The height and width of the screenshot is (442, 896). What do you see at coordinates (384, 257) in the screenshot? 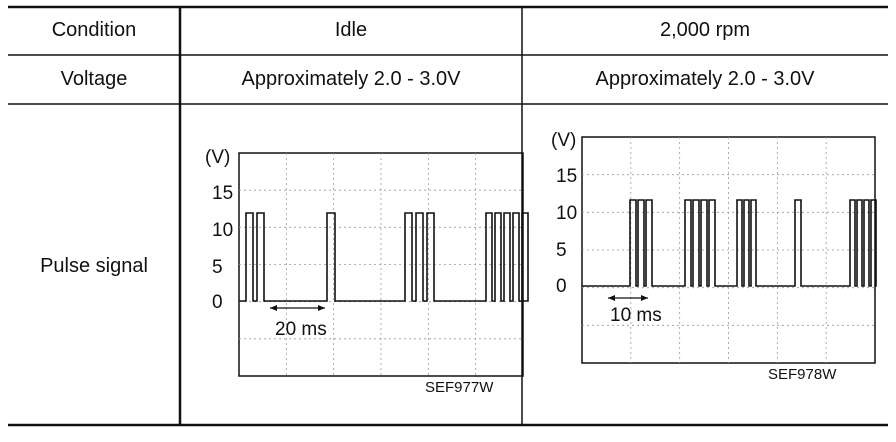
I see `idle-pulse-trace` at bounding box center [384, 257].